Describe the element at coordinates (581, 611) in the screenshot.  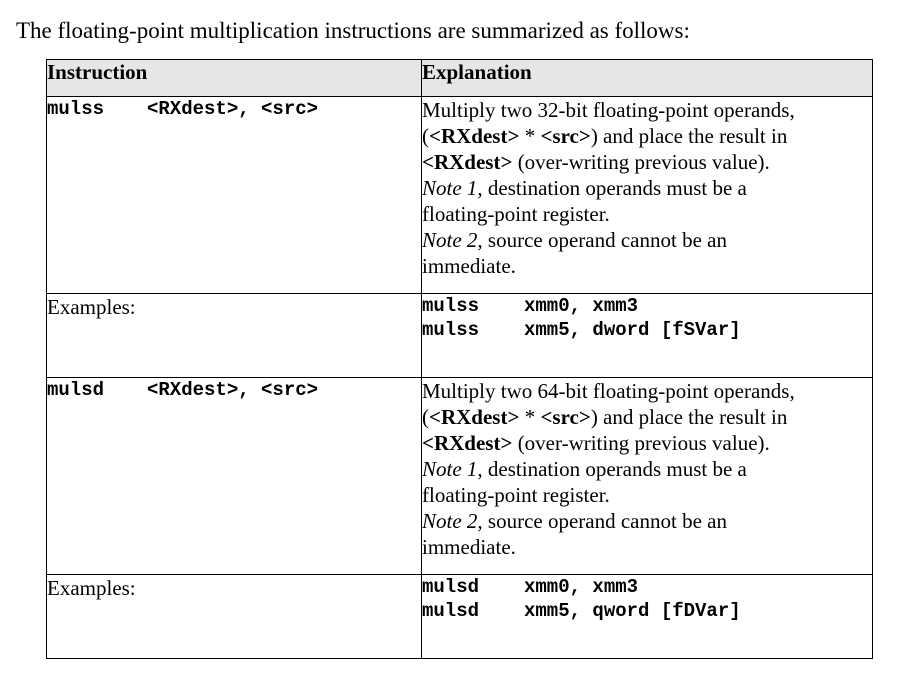
I see `example-line: mulsd xmm5, qword [fDVar]` at that location.